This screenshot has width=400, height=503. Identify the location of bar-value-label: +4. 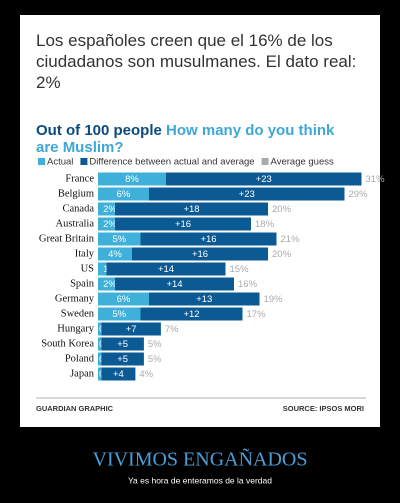
(118, 374).